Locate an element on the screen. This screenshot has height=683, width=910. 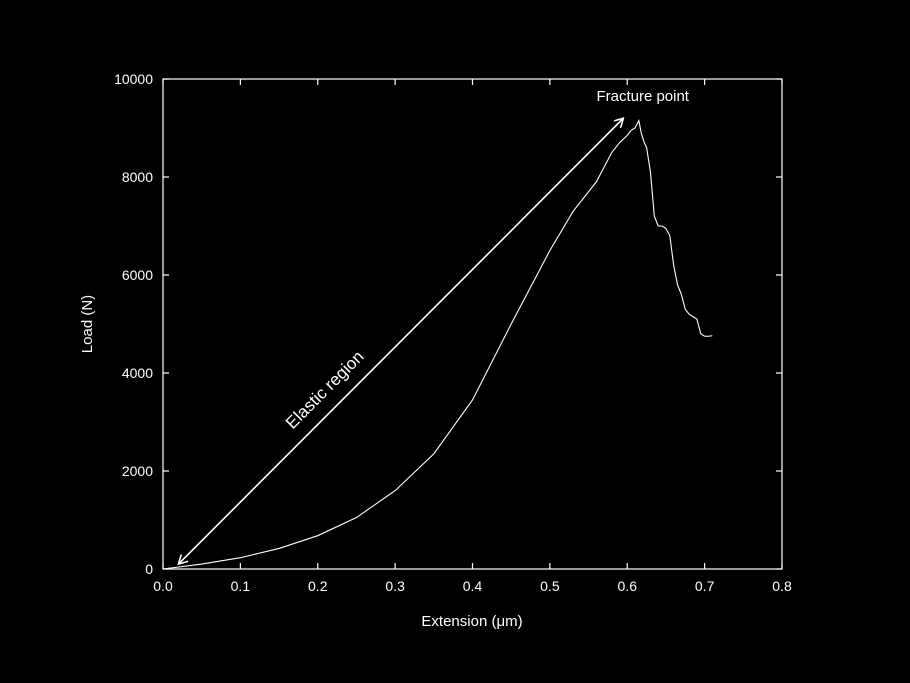
x-tick-label: 0.5 is located at coordinates (550, 586).